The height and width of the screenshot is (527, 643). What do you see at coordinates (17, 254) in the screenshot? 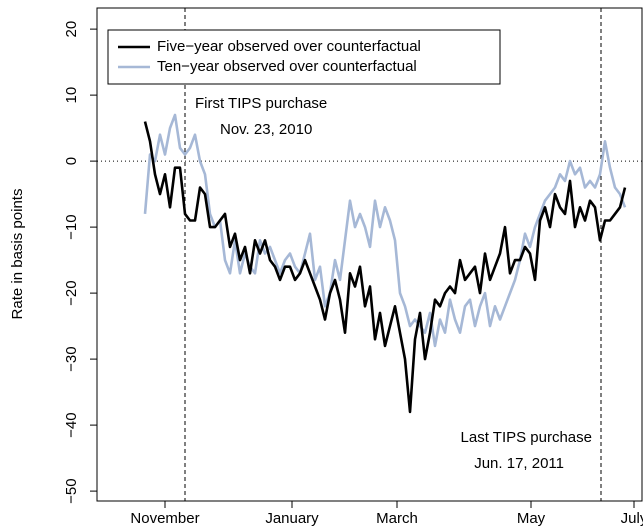
I see `y-axis-label: Rate in basis points` at bounding box center [17, 254].